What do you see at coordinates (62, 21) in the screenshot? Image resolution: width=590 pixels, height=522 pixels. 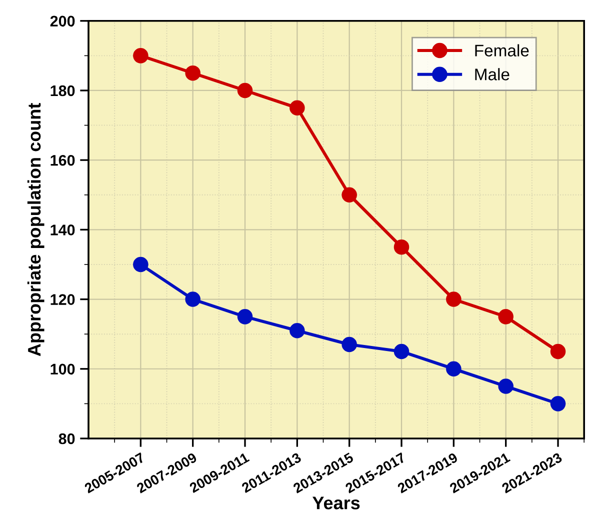 I see `y-tick-label: 200` at bounding box center [62, 21].